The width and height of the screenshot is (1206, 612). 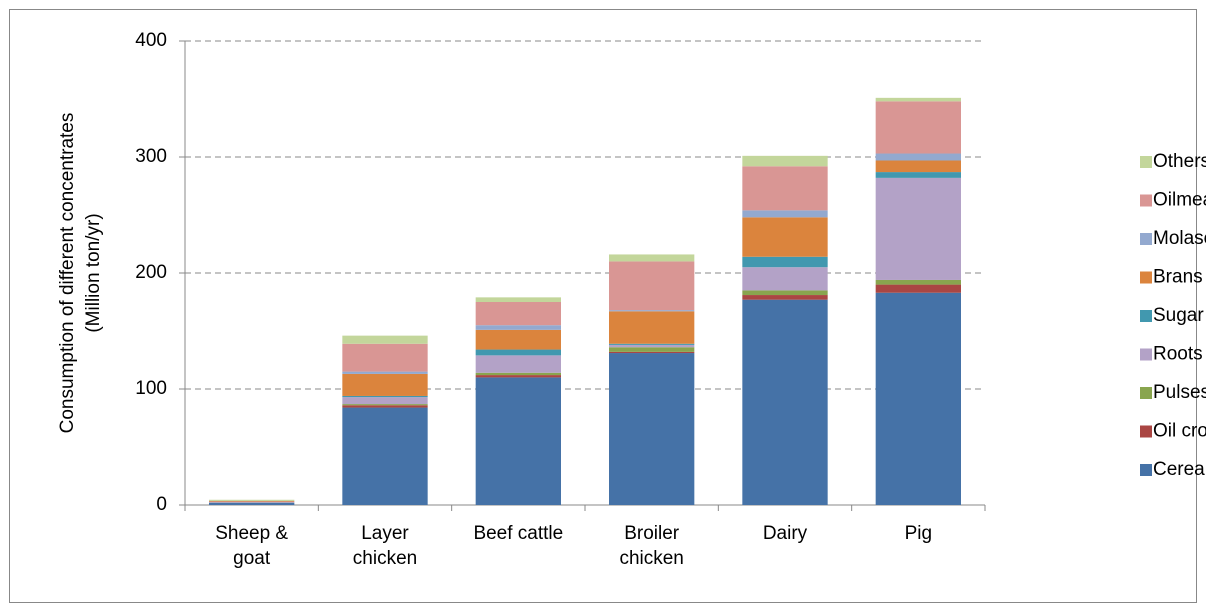 I want to click on x-tick-label: Sheep & goat, so click(x=252, y=546).